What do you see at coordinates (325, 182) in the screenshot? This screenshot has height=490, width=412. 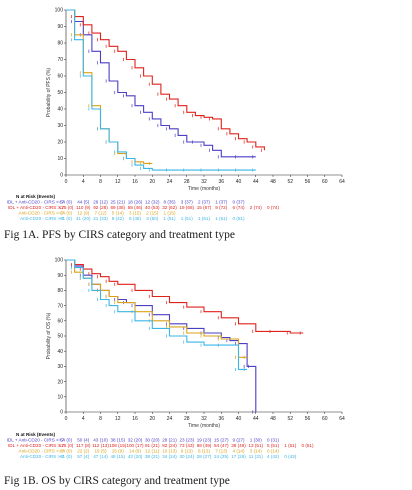 I see `x-tick-label: 60` at bounding box center [325, 182].